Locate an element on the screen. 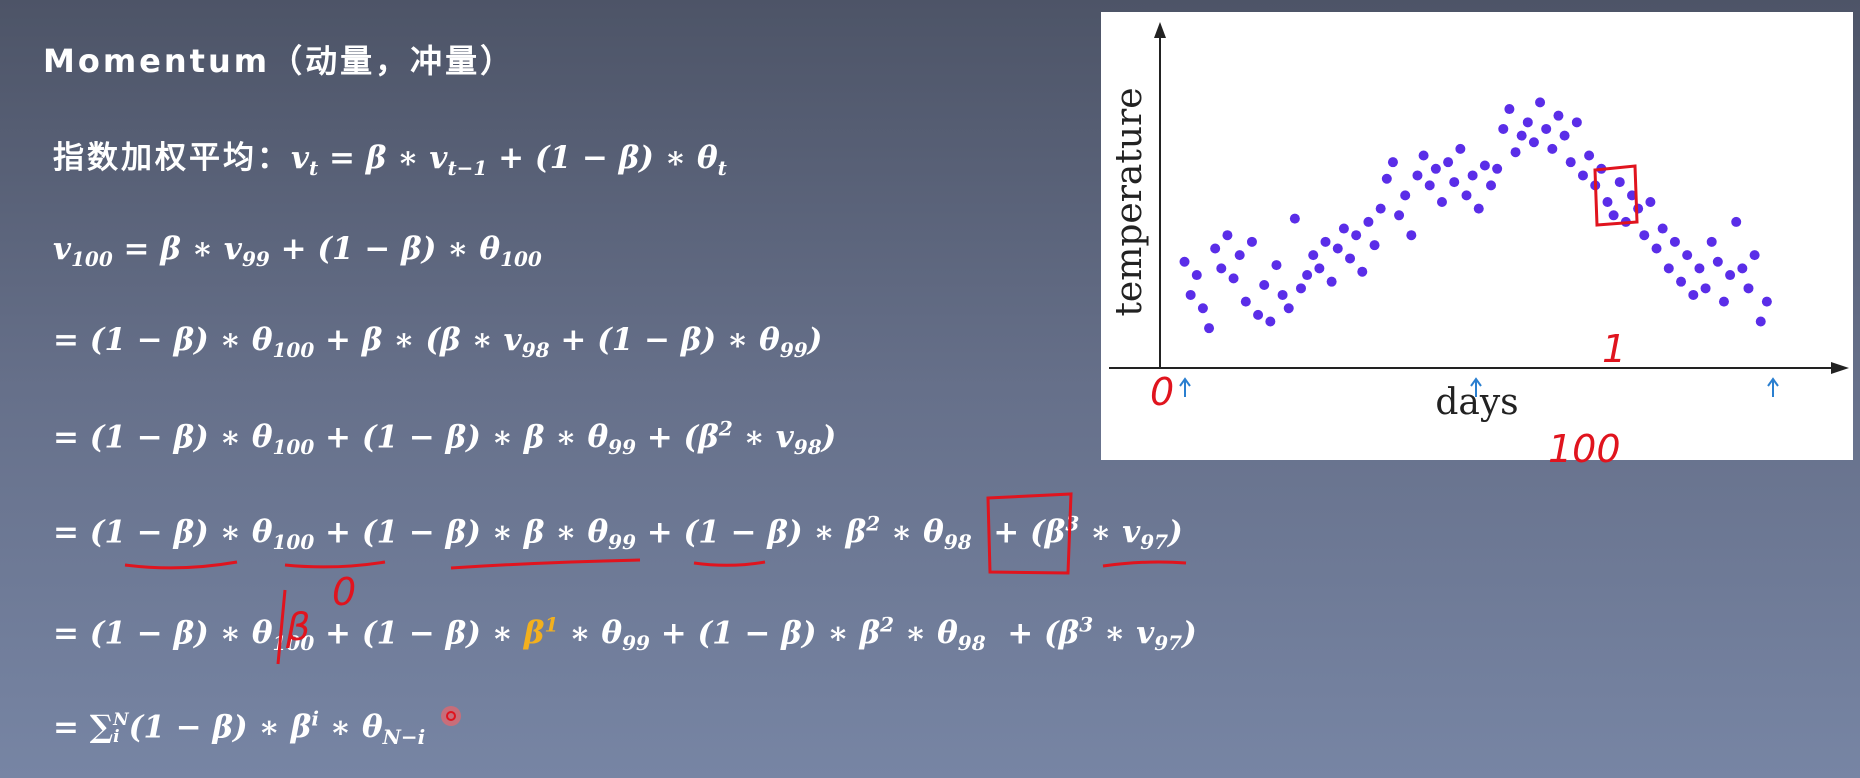 The height and width of the screenshot is (778, 1860). pointer is located at coordinates (451, 716).